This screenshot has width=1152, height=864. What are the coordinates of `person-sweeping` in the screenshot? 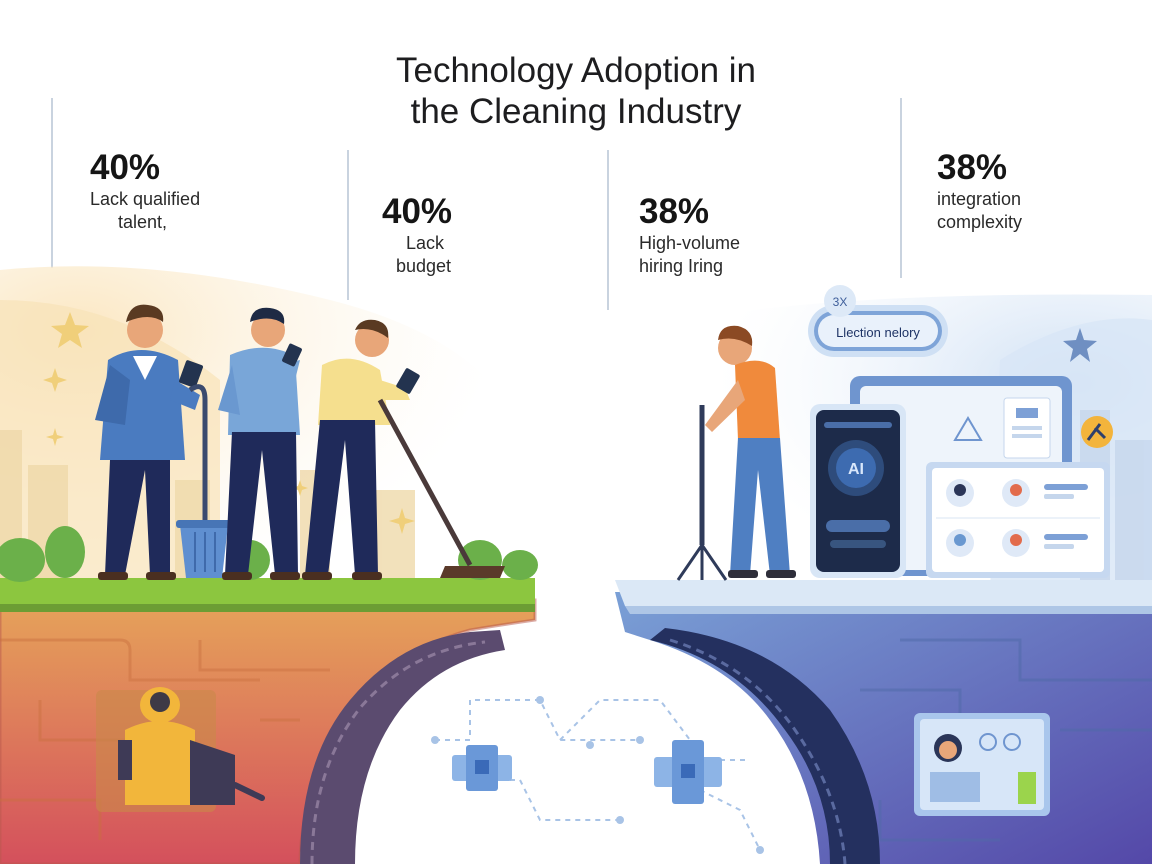 It's located at (403, 449).